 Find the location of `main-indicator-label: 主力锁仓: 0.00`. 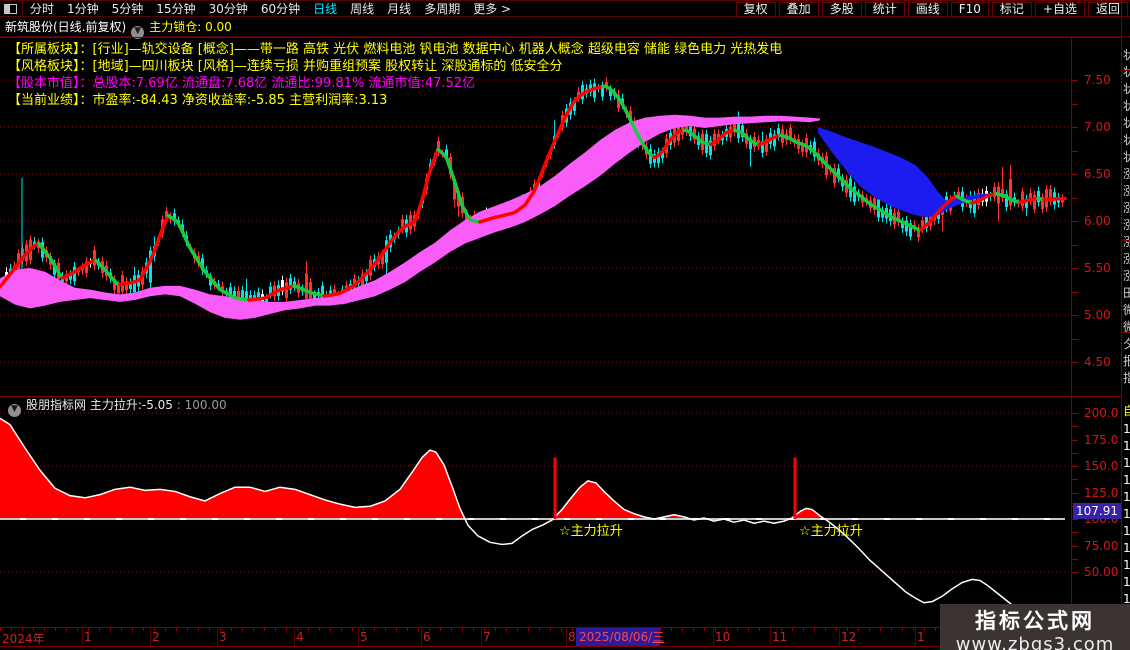

main-indicator-label: 主力锁仓: 0.00 is located at coordinates (190, 27).